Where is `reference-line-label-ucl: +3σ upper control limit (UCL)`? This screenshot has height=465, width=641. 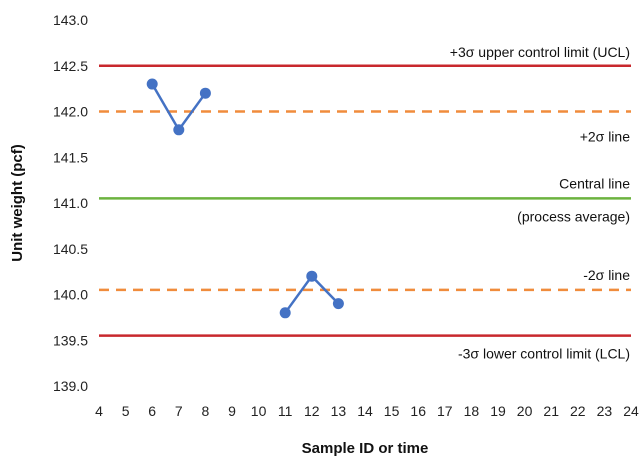
reference-line-label-ucl: +3σ upper control limit (UCL) is located at coordinates (540, 52).